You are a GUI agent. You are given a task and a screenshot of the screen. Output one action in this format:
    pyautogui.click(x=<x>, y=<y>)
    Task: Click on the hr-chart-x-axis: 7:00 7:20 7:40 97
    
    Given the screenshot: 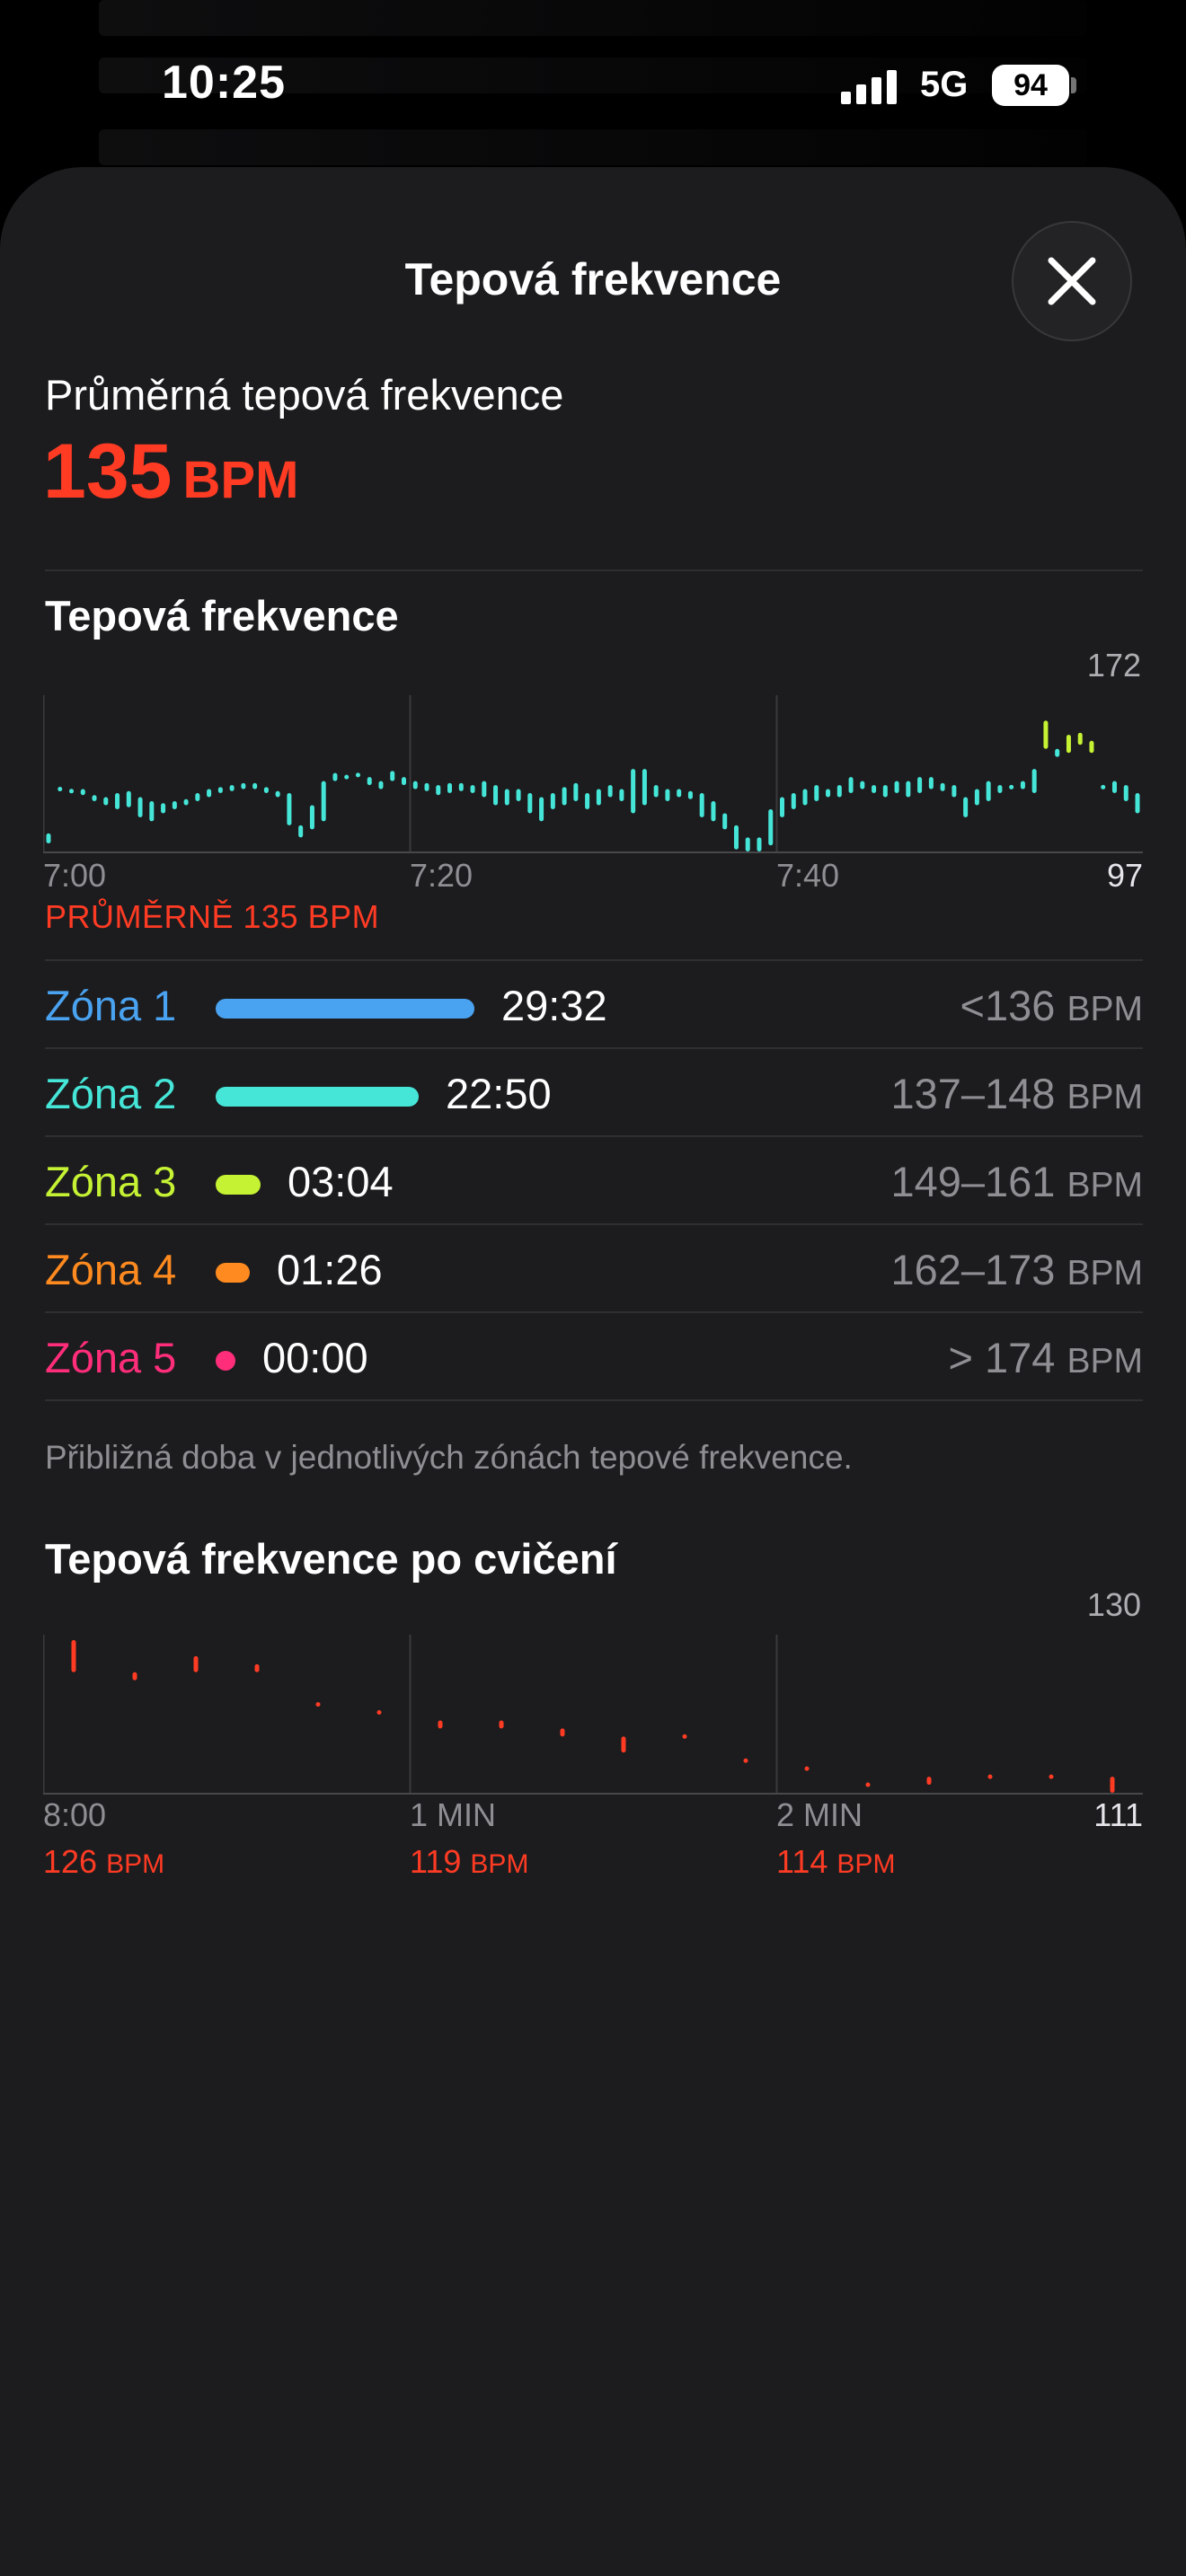 What is the action you would take?
    pyautogui.click(x=593, y=876)
    